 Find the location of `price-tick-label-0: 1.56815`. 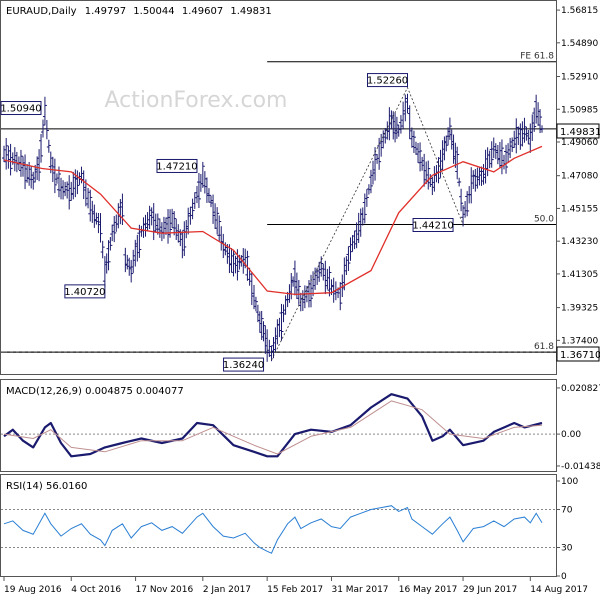

price-tick-label-0: 1.56815 is located at coordinates (579, 11).